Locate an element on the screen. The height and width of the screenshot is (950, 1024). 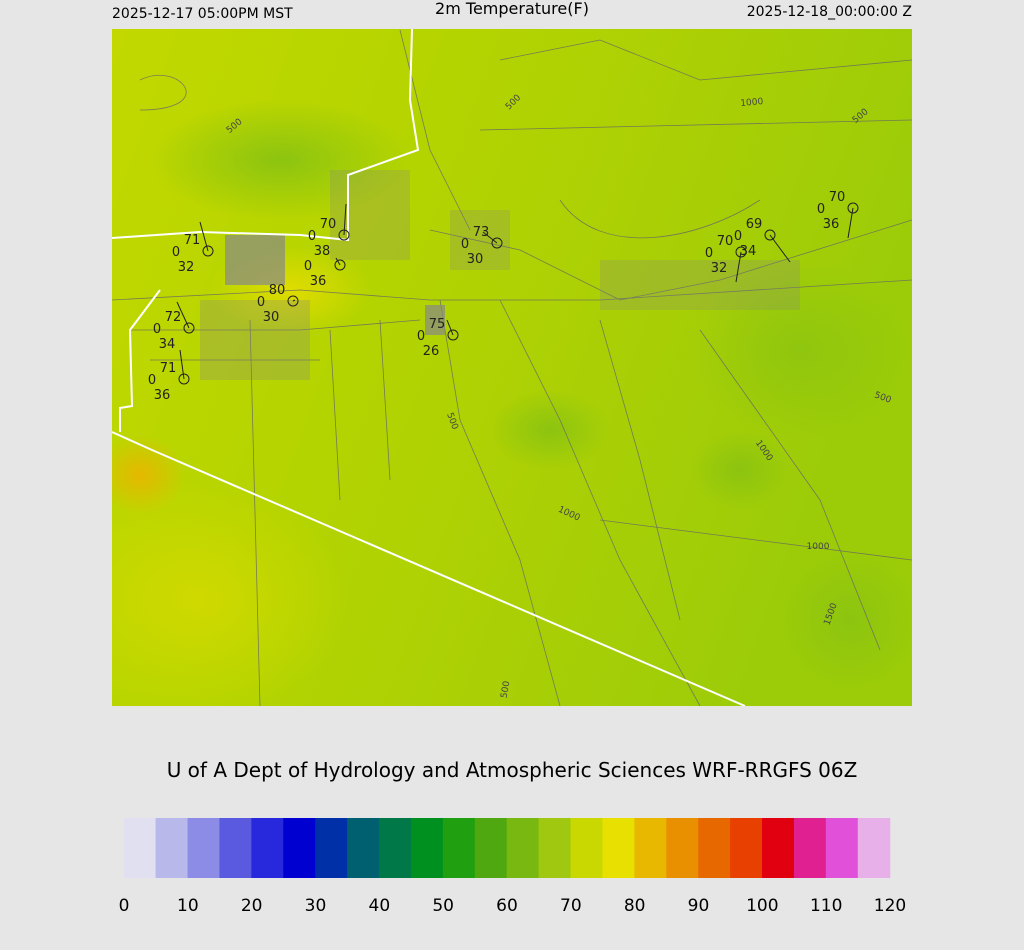
station-dewpoint: 26 is located at coordinates (431, 351).